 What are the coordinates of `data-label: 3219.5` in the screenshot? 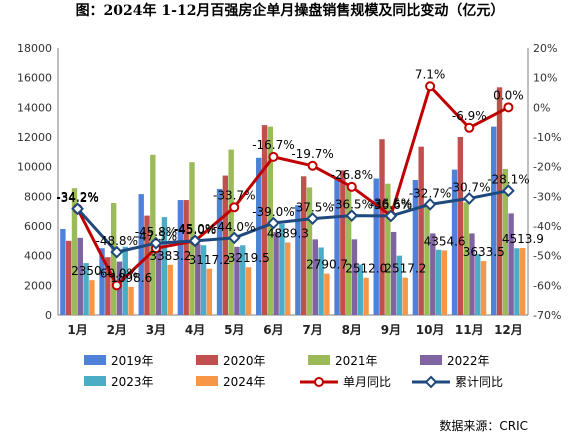 It's located at (249, 258).